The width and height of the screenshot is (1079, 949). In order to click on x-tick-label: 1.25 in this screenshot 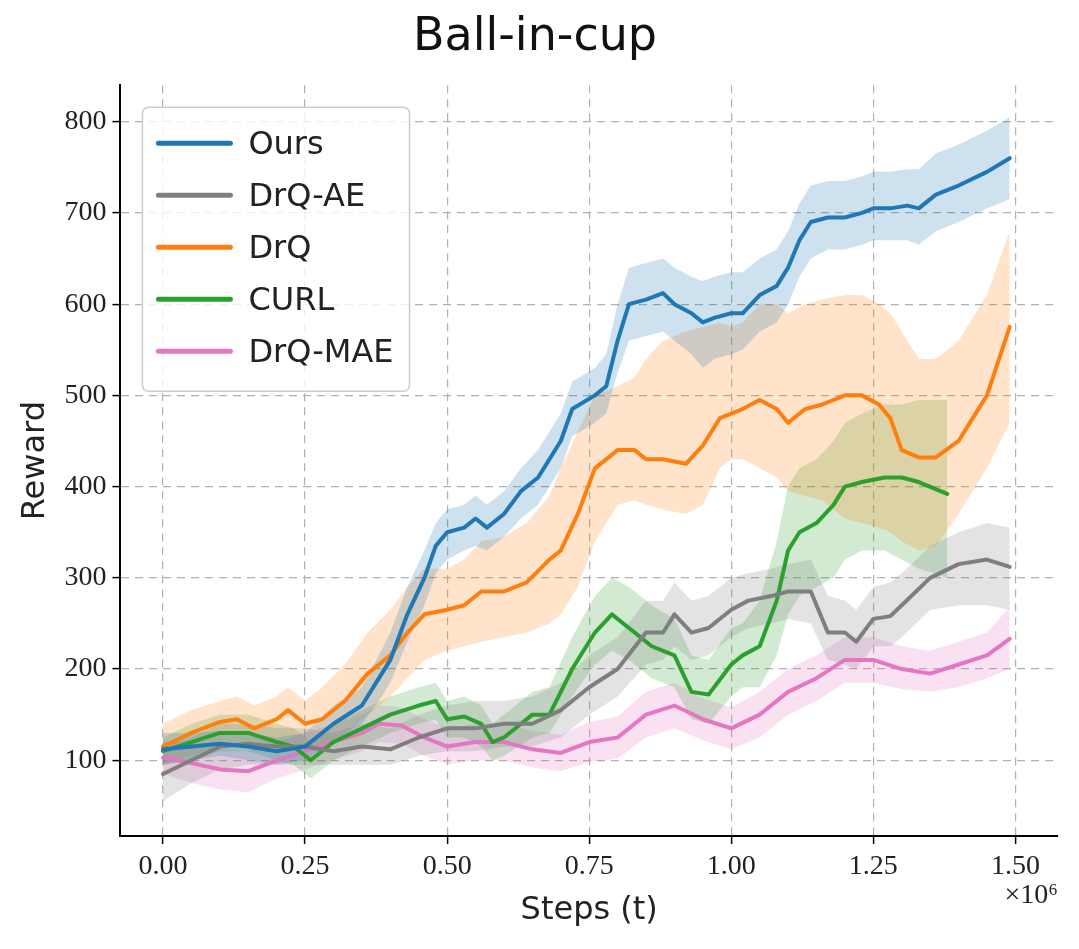, I will do `click(873, 865)`.